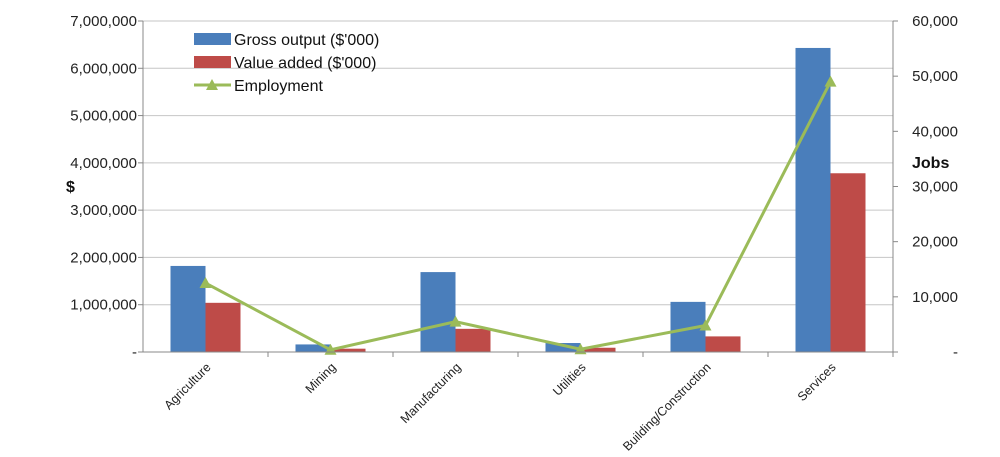 This screenshot has height=457, width=1000. What do you see at coordinates (935, 21) in the screenshot?
I see `y-right-tick-label: 60,000` at bounding box center [935, 21].